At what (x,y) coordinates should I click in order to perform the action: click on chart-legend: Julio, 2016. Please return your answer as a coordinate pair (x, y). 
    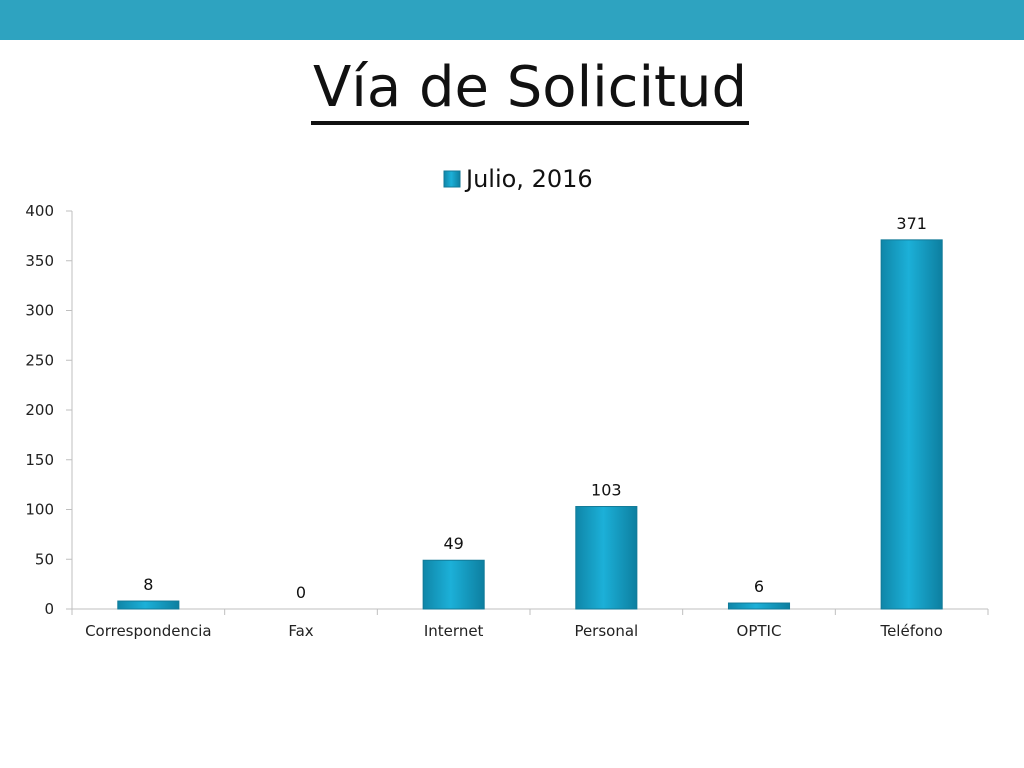
    Looking at the image, I should click on (518, 179).